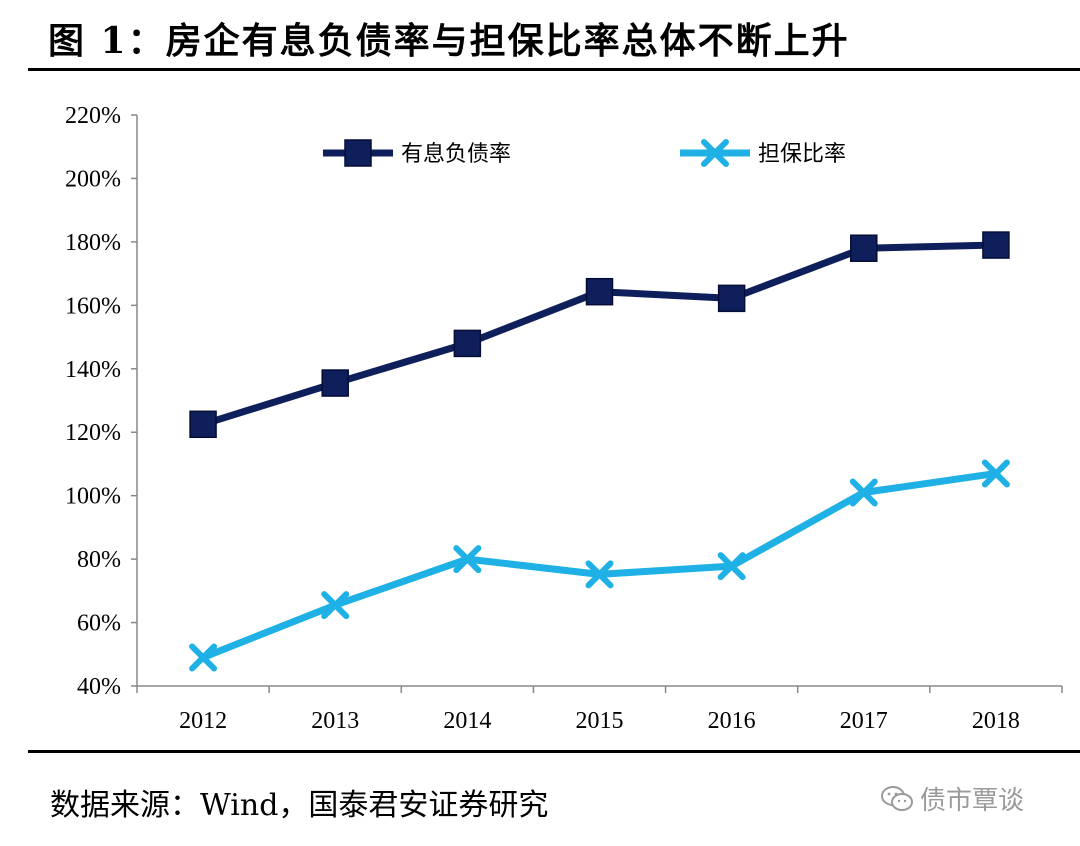 Image resolution: width=1080 pixels, height=846 pixels. What do you see at coordinates (600, 721) in the screenshot?
I see `x-tick-label: 2015` at bounding box center [600, 721].